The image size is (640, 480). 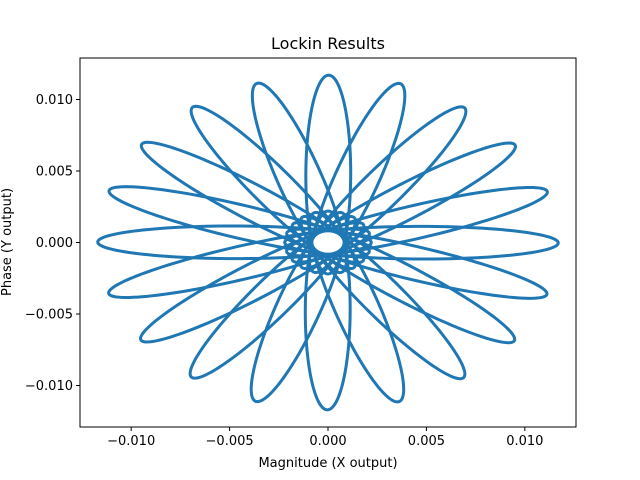 I want to click on y-ticks: −0.010 −0.005 0.000 0.005 0.010, so click(x=52, y=243).